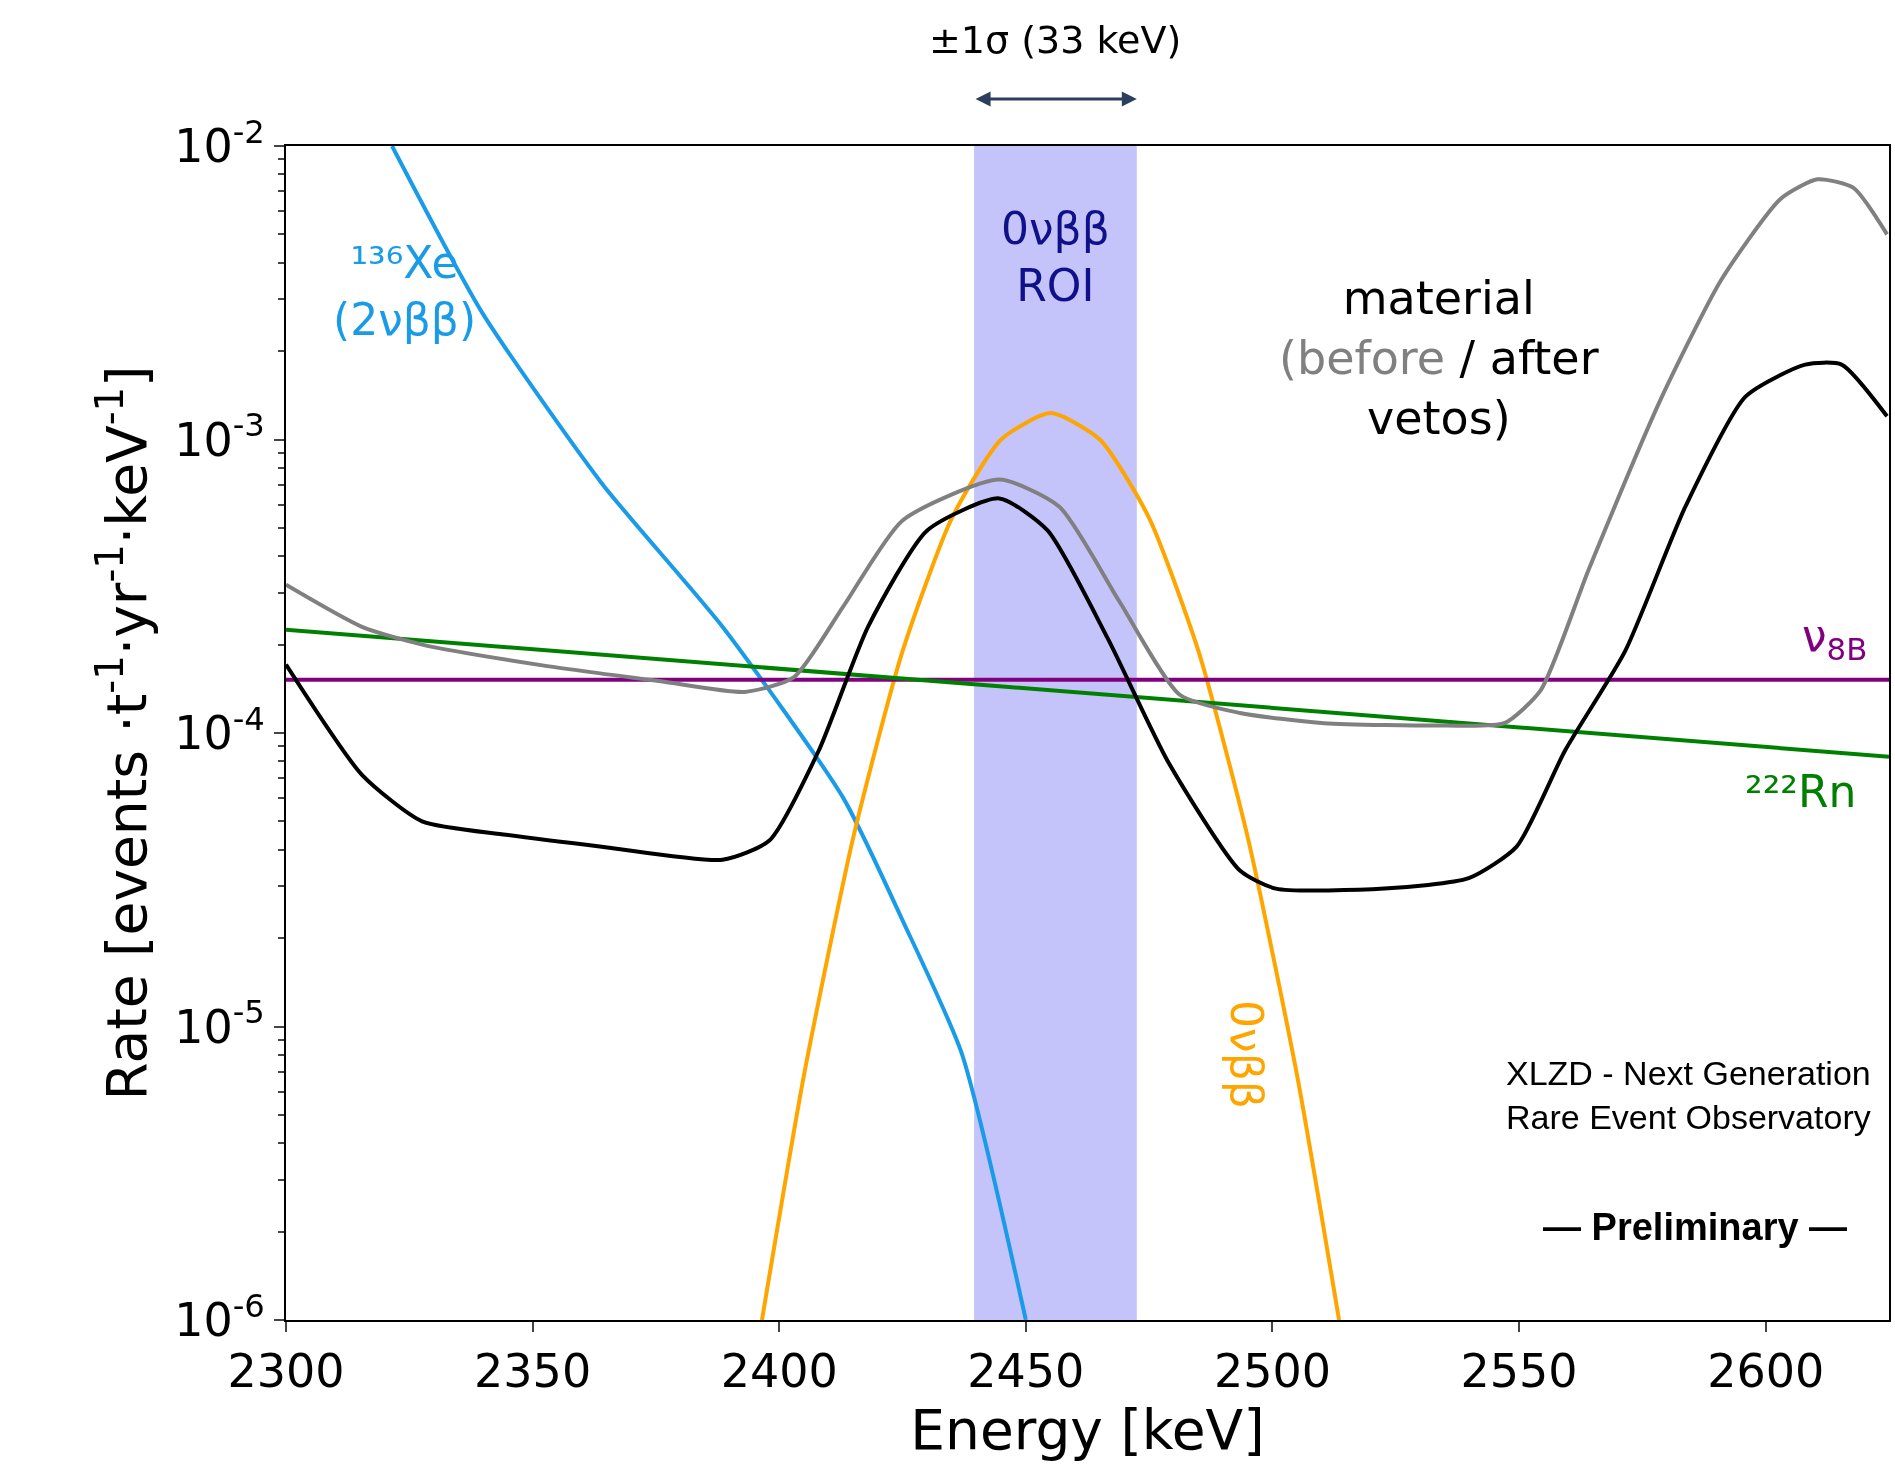  Describe the element at coordinates (1438, 417) in the screenshot. I see `annotation: vetos)` at that location.